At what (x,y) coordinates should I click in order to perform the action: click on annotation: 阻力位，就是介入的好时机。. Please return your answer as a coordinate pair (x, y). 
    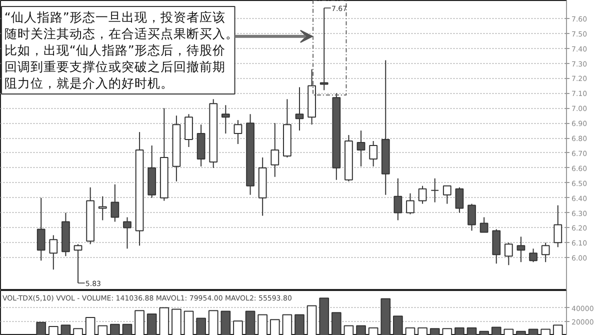
    Looking at the image, I should click on (89, 83).